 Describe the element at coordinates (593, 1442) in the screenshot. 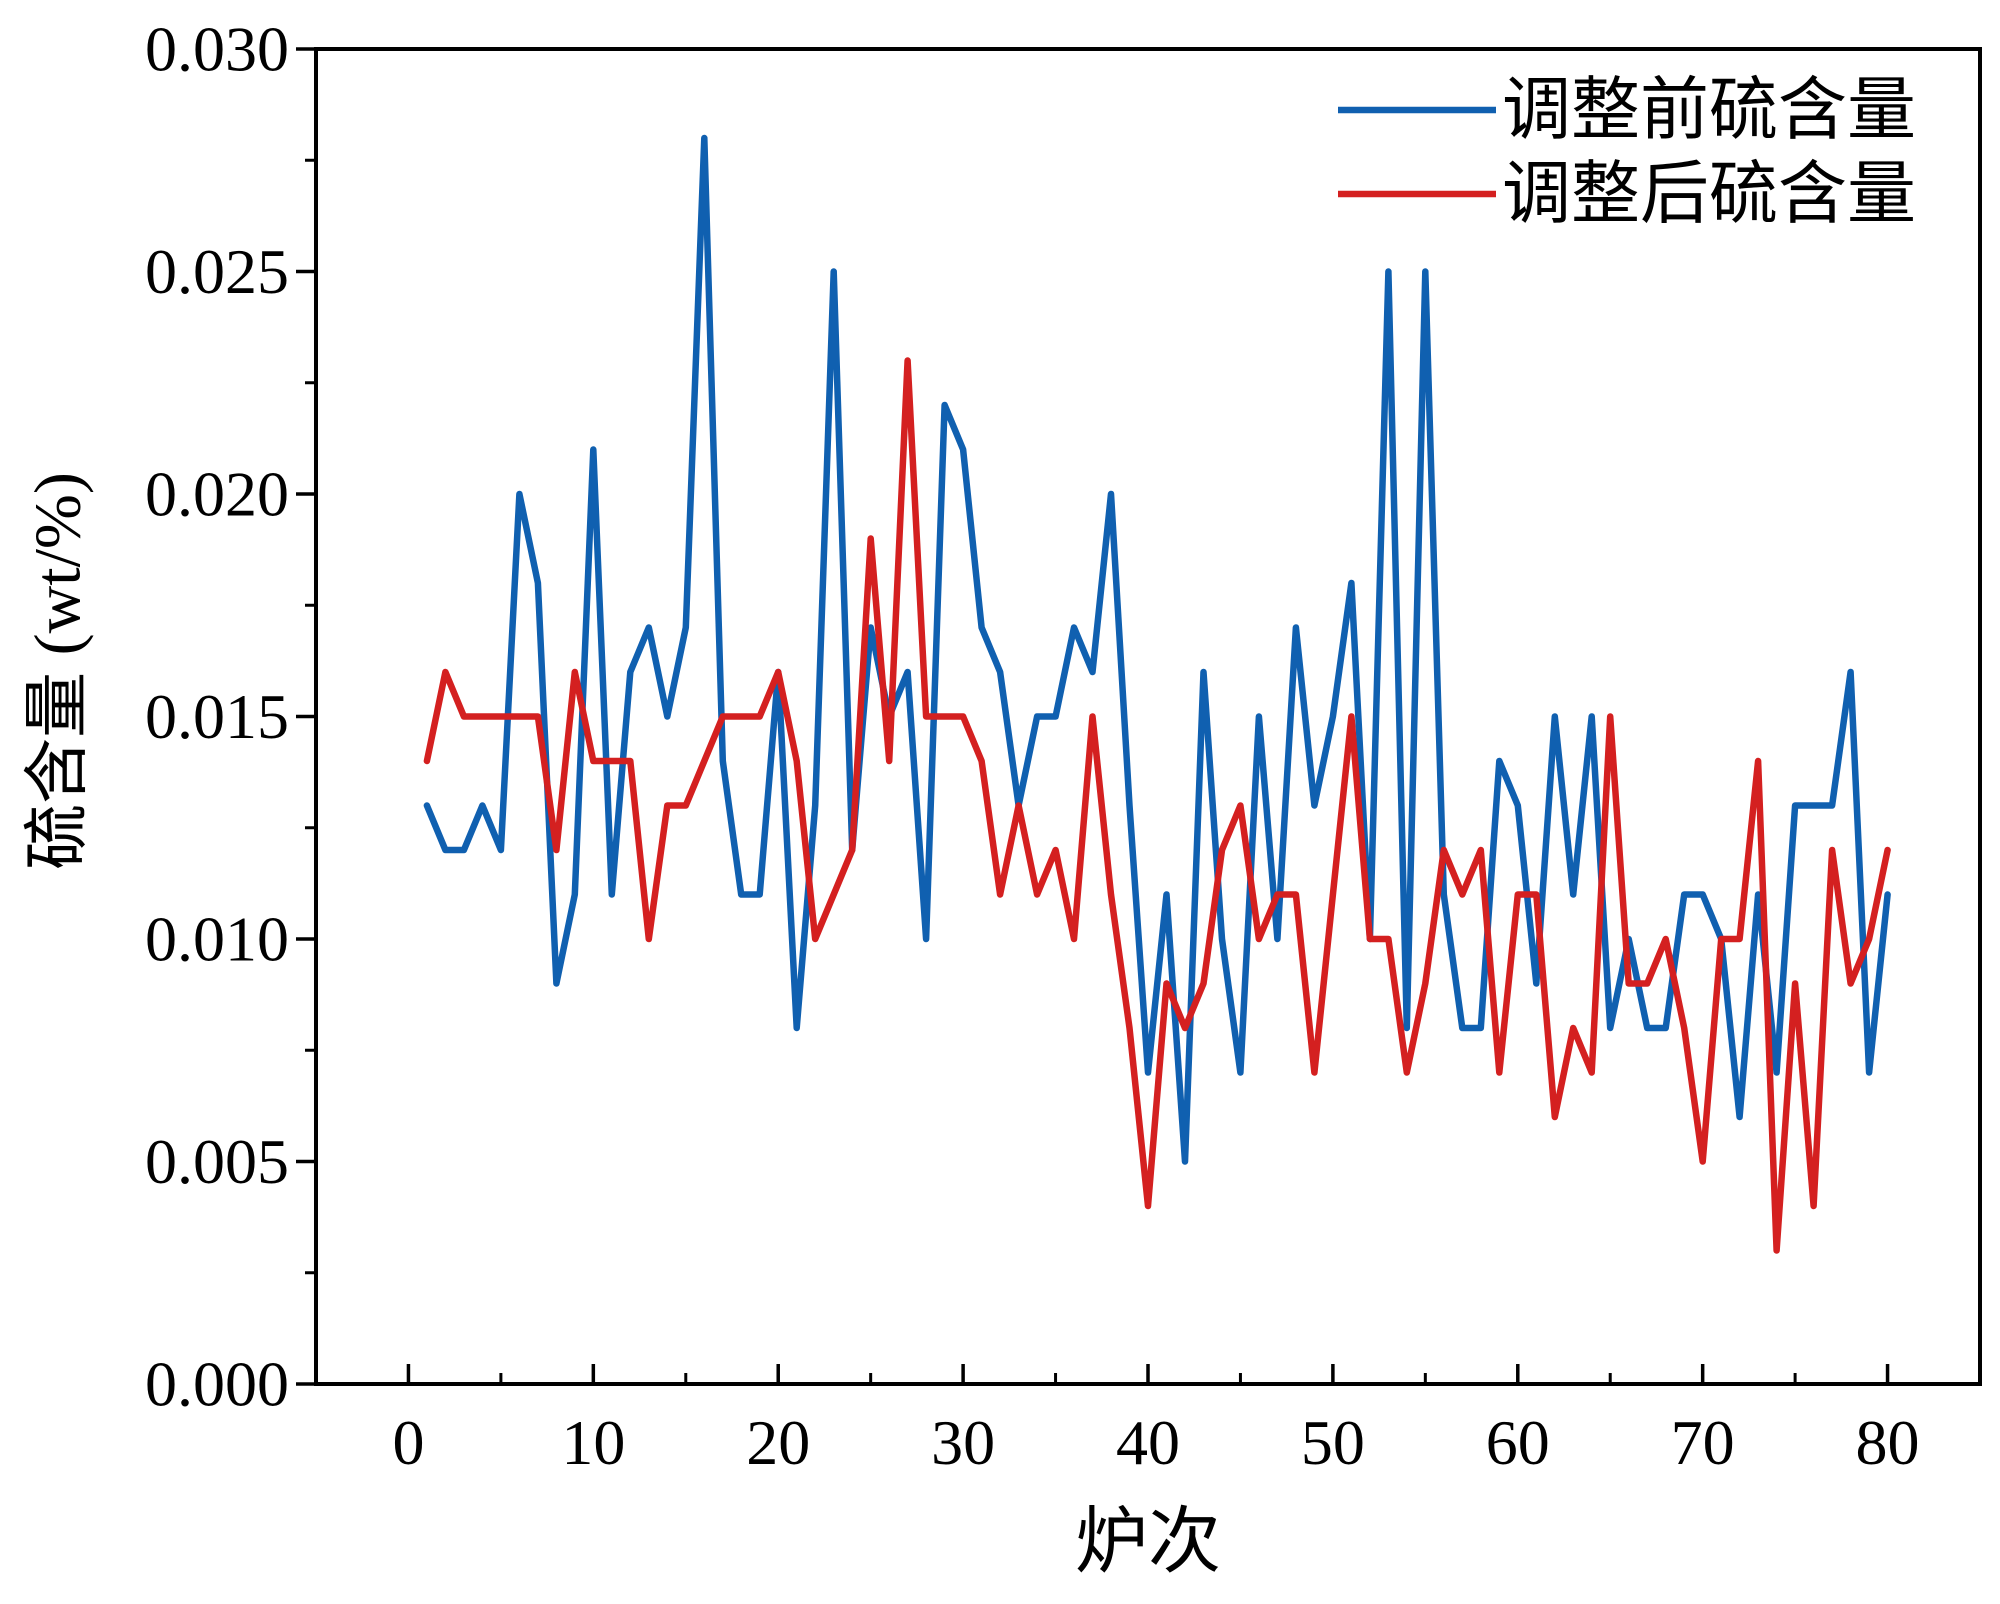

I see `x-tick-label: 10` at that location.